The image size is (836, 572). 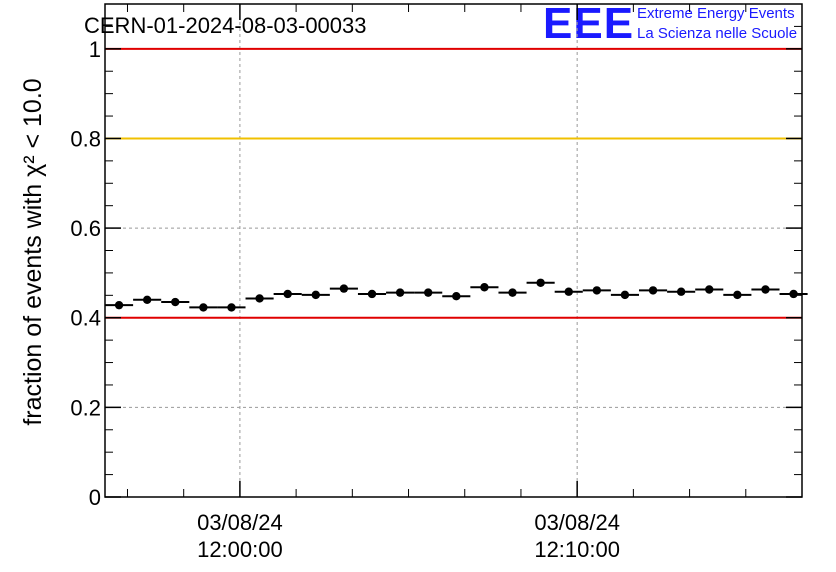 I want to click on logo-subtitle-1: Extreme Energy Events, so click(x=716, y=13).